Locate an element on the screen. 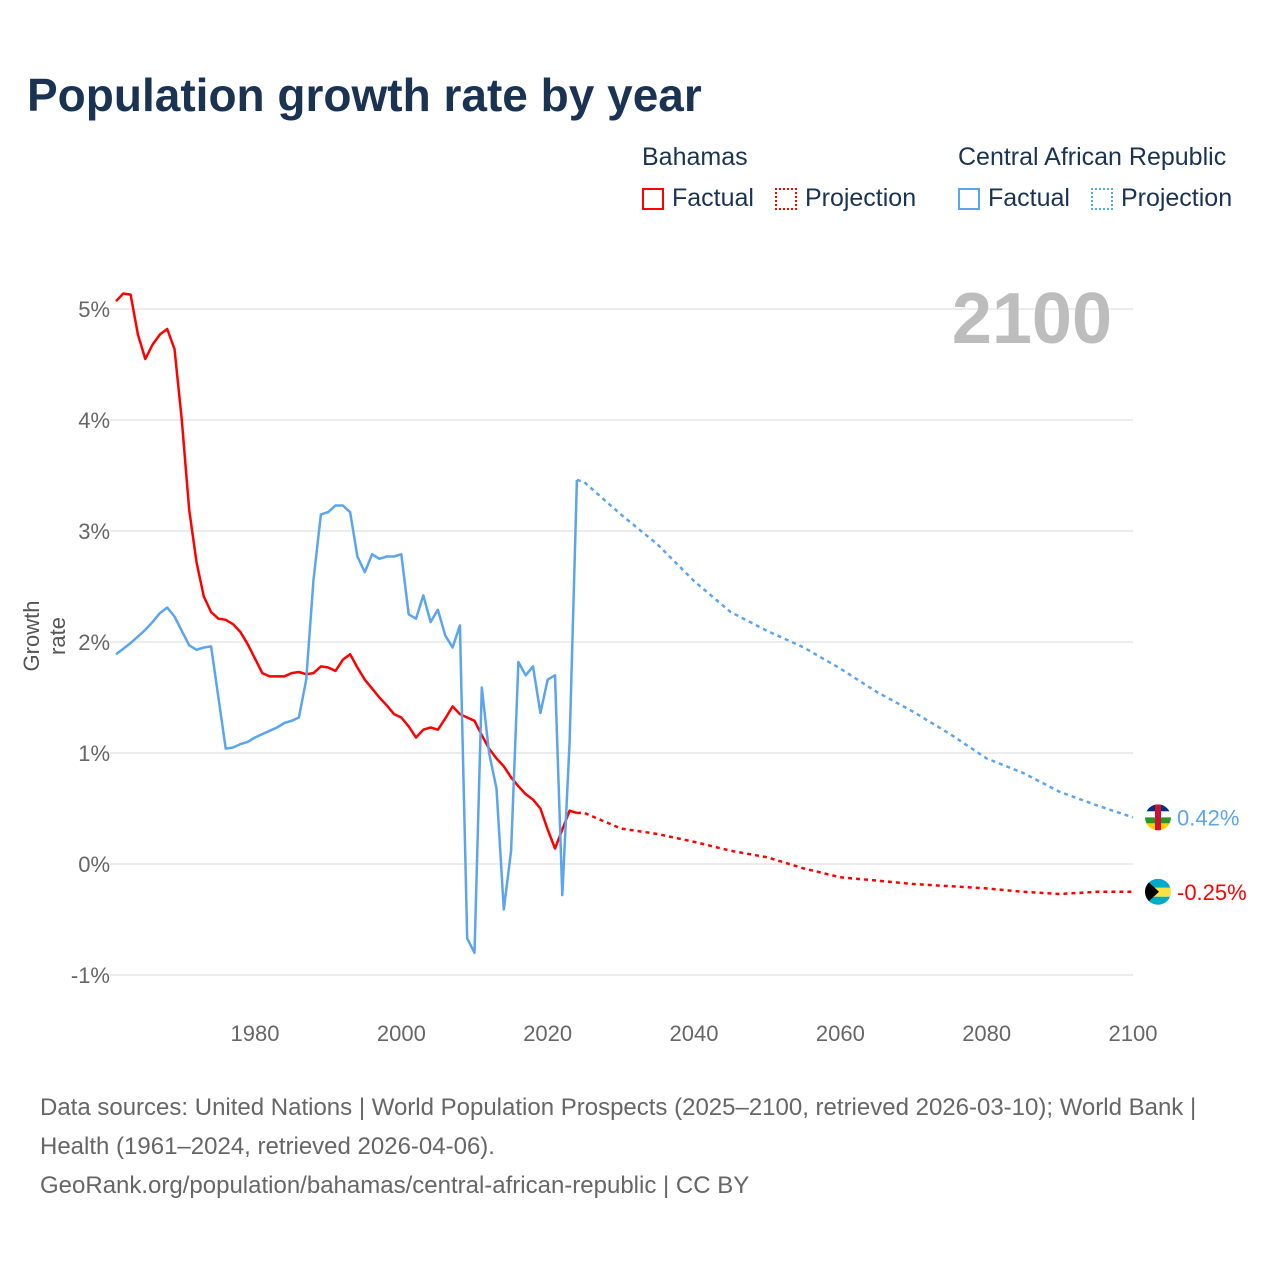  legend-car-factual: Factual is located at coordinates (1014, 198).